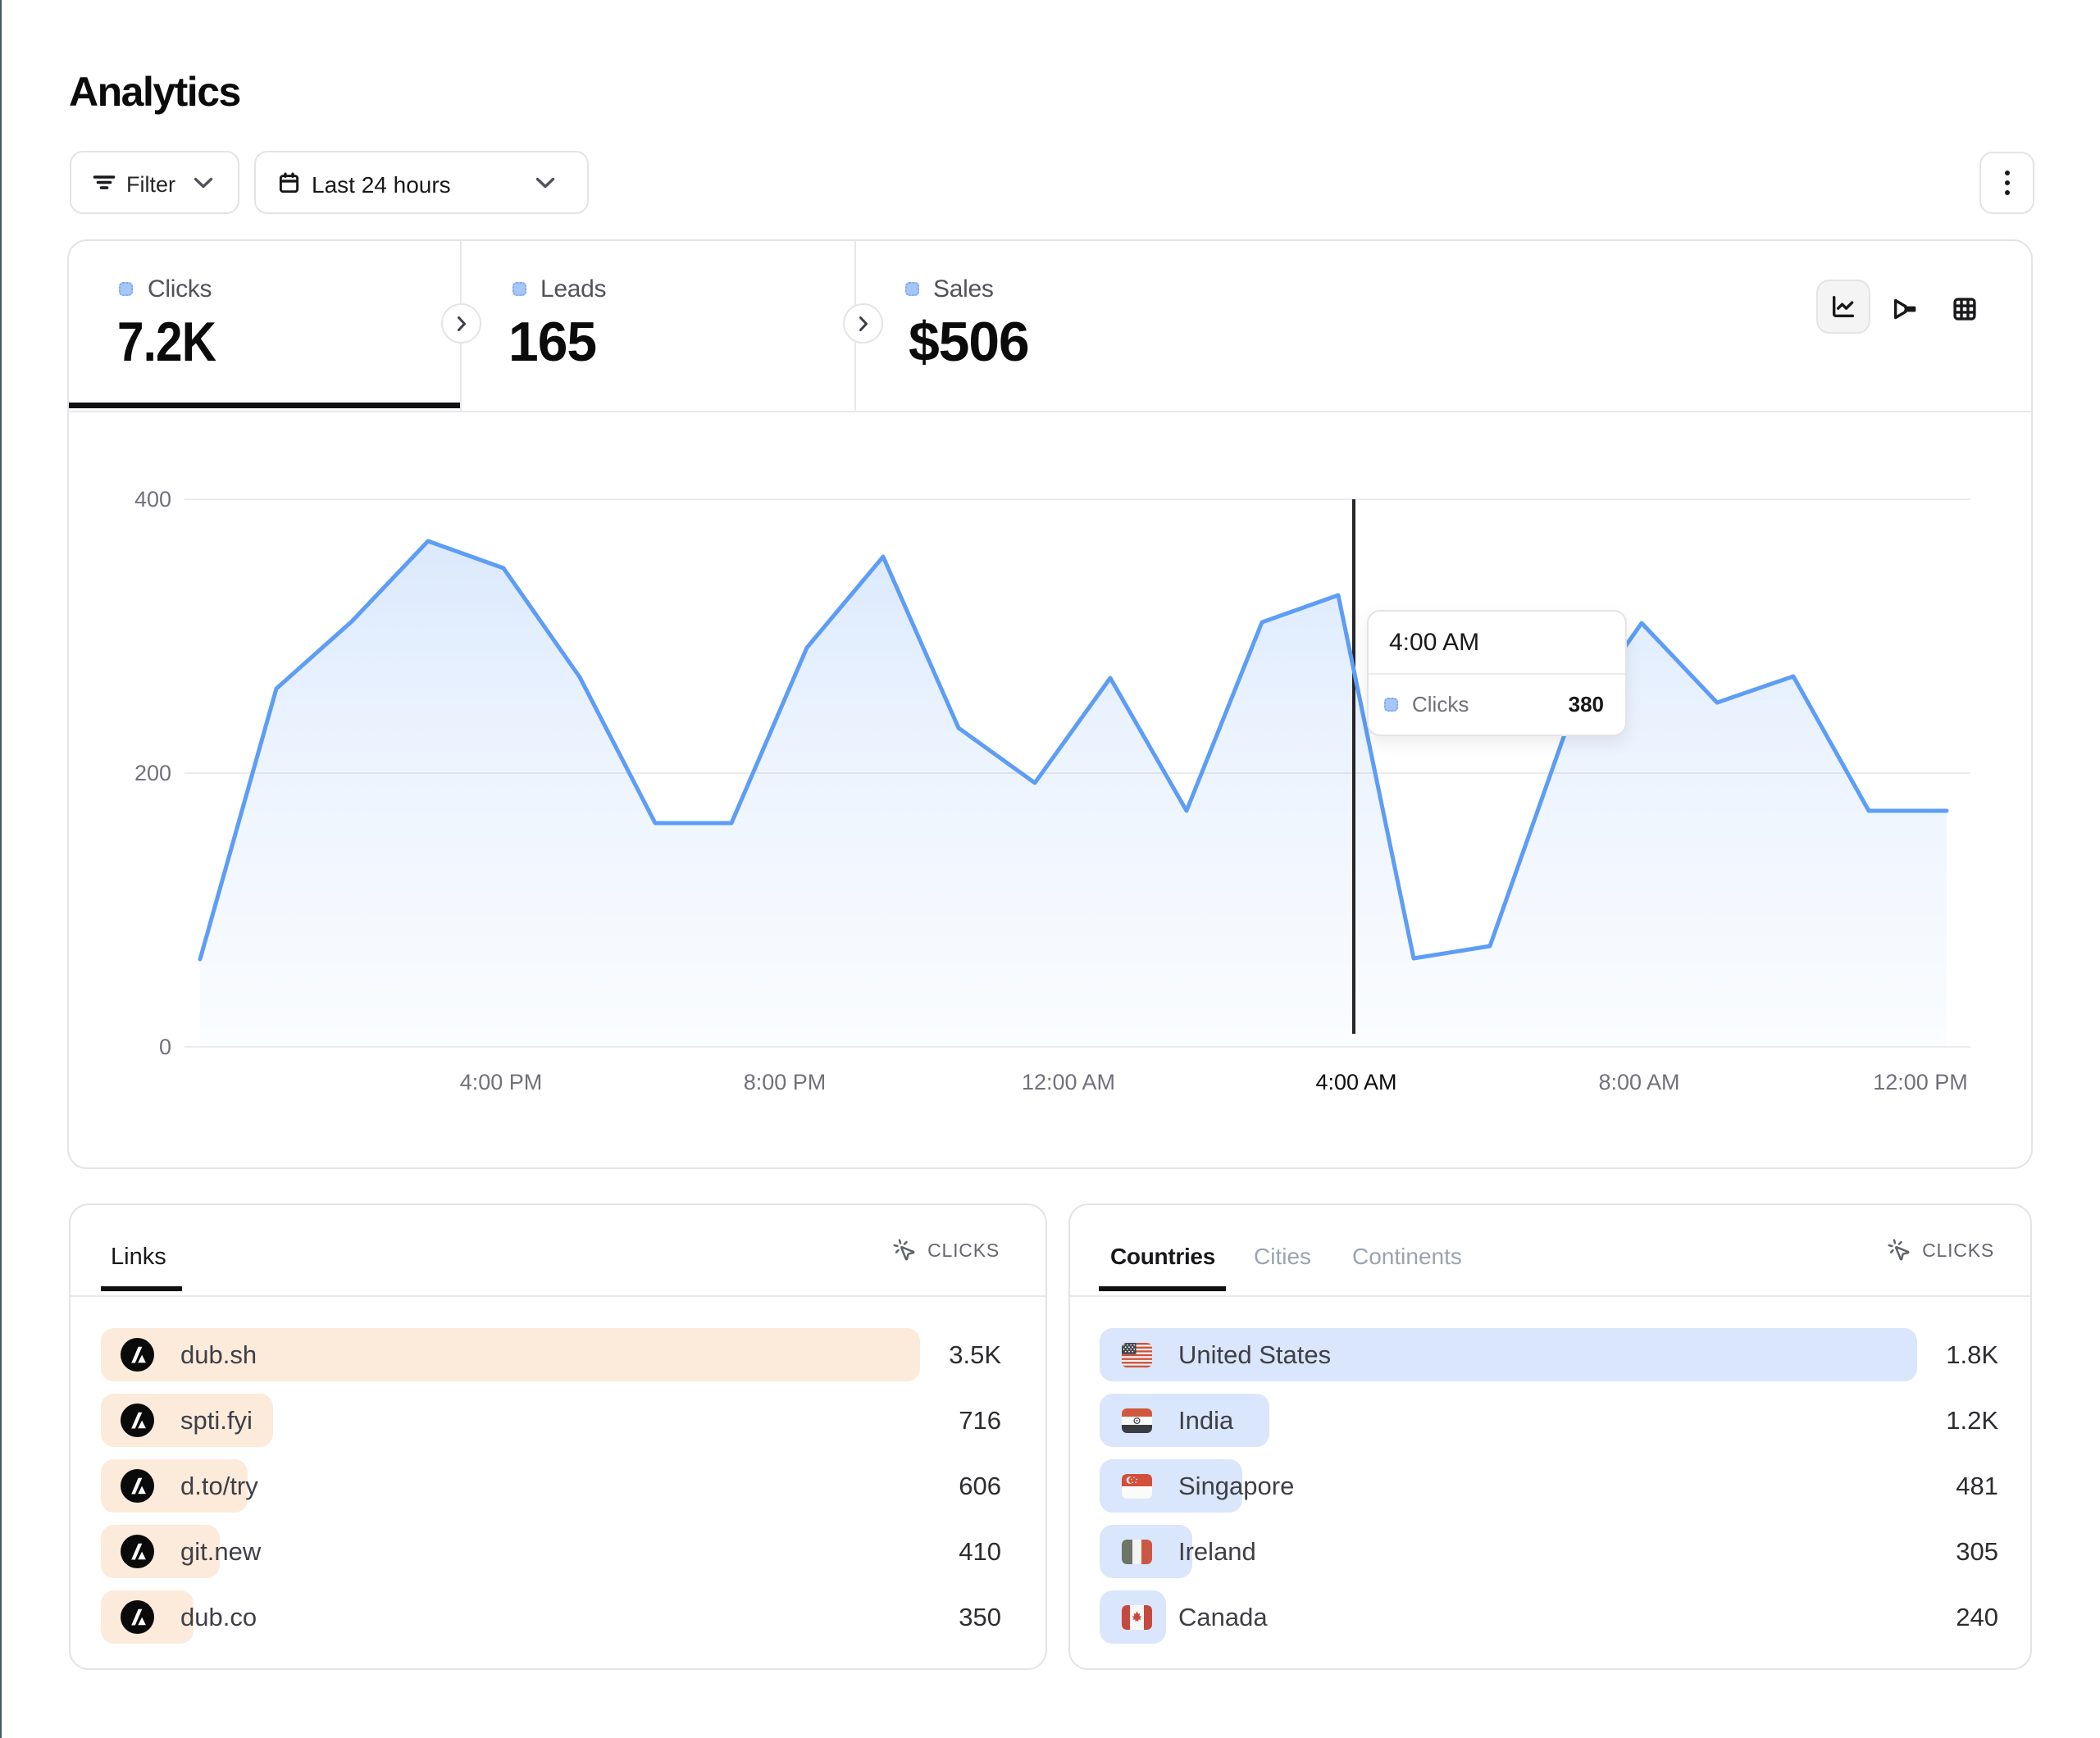 This screenshot has height=1738, width=2100. What do you see at coordinates (1920, 1082) in the screenshot?
I see `svg-text: 12:00 PM` at bounding box center [1920, 1082].